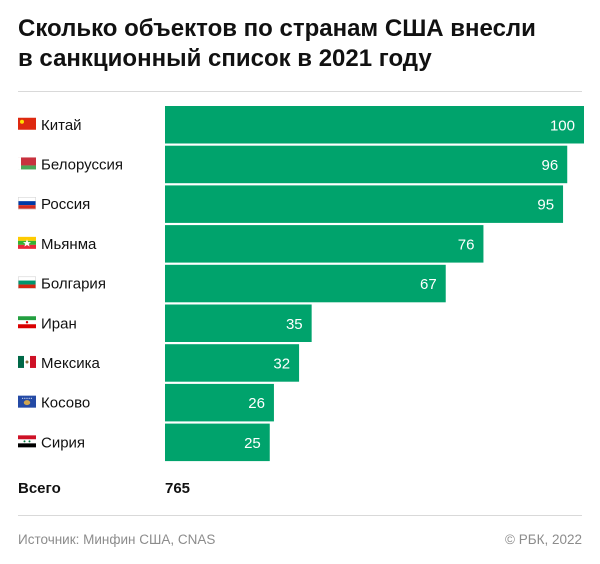  What do you see at coordinates (178, 488) in the screenshot?
I see `total-value: 765` at bounding box center [178, 488].